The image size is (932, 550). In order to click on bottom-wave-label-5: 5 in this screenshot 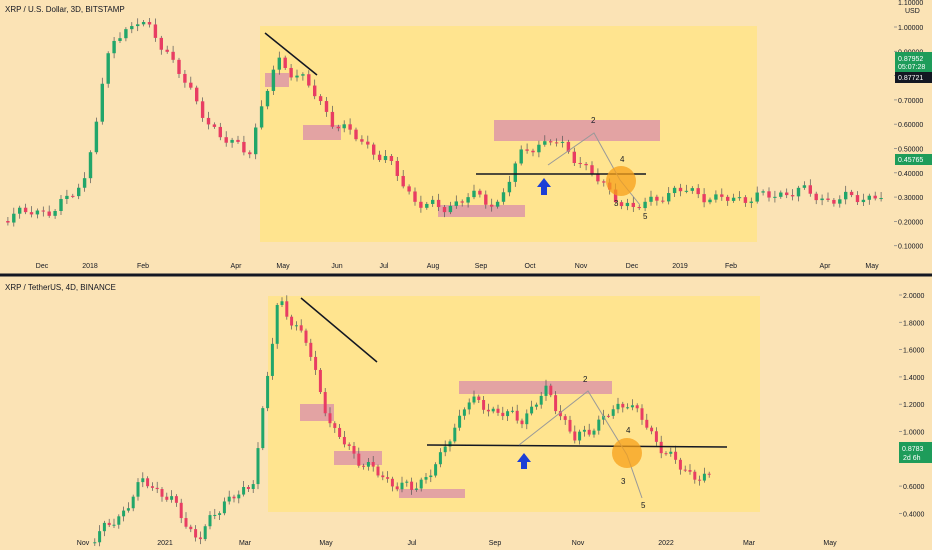, I will do `click(643, 505)`.